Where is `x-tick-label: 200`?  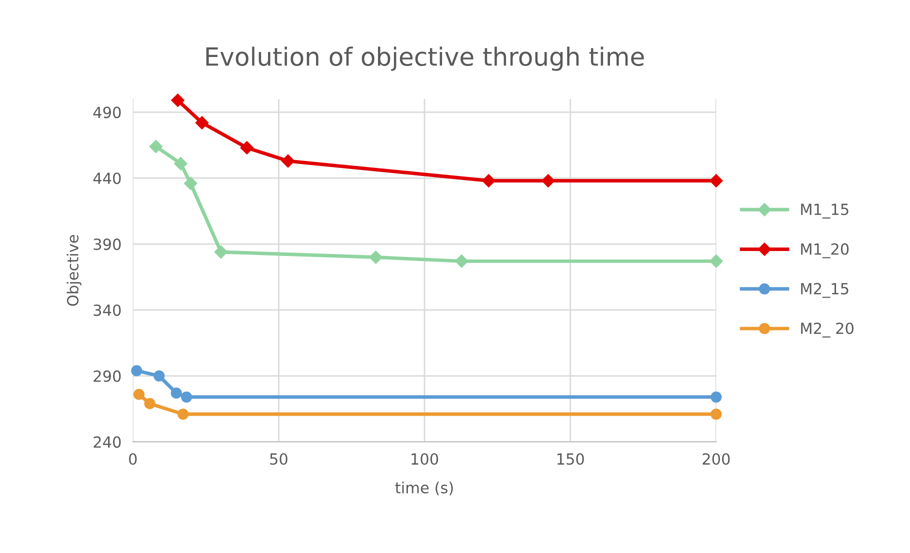
x-tick-label: 200 is located at coordinates (716, 459).